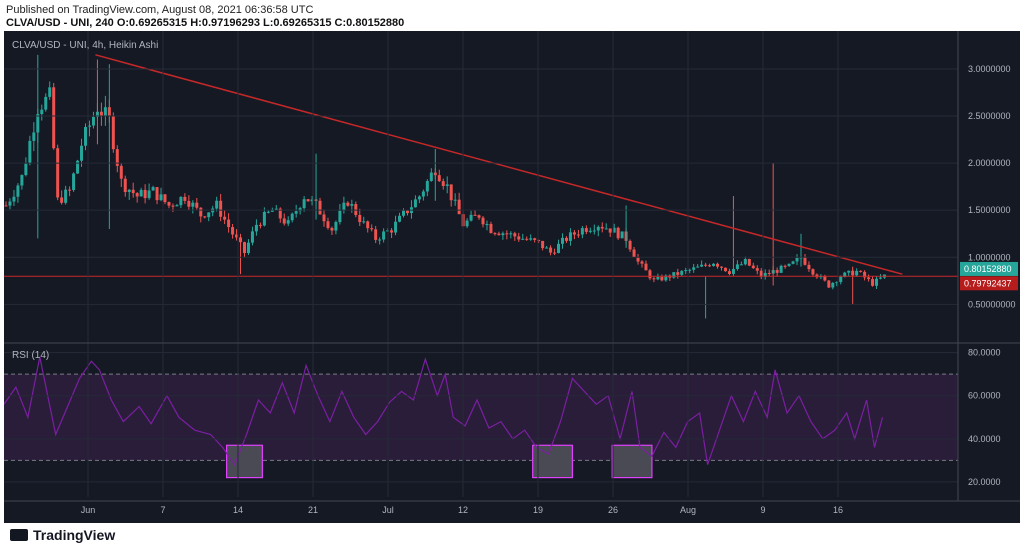 The width and height of the screenshot is (1024, 549). What do you see at coordinates (762, 510) in the screenshot?
I see `x-tick-label: 9` at bounding box center [762, 510].